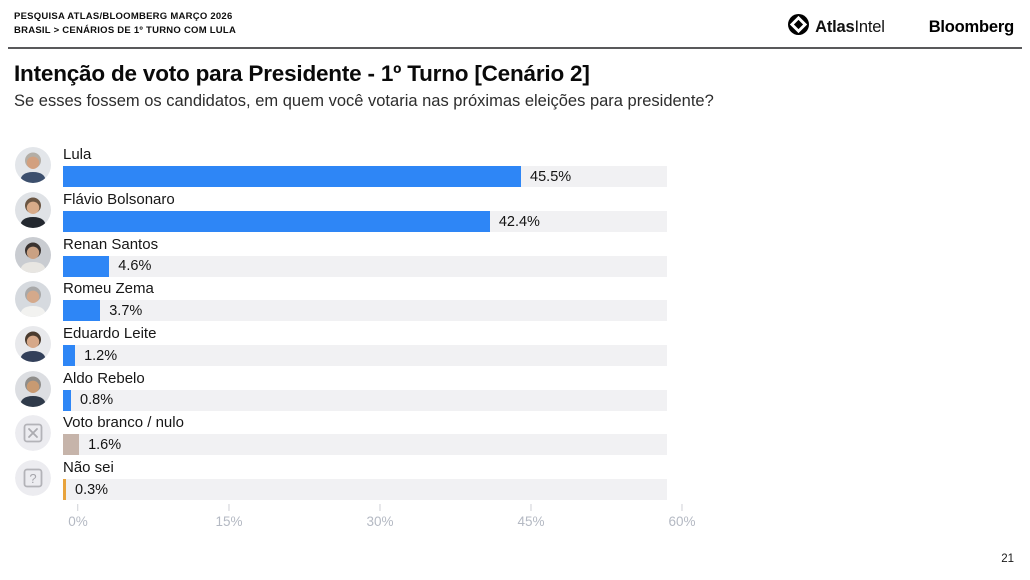 This screenshot has height=580, width=1030. I want to click on row-content: Eduardo Leite 1.2%, so click(539, 344).